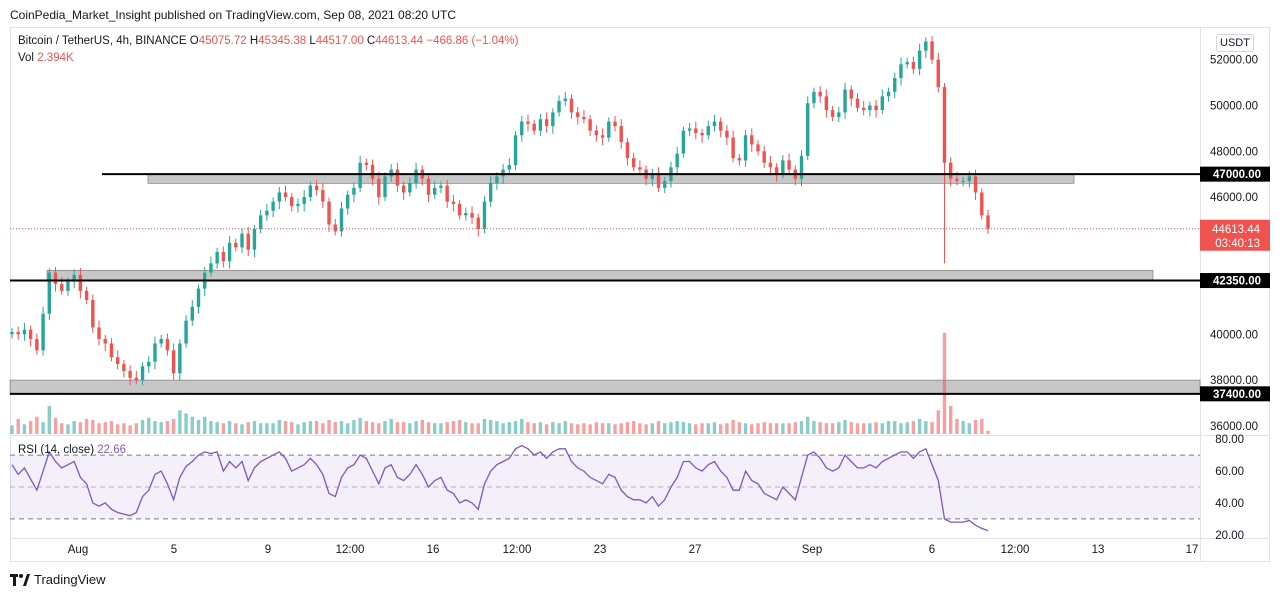  Describe the element at coordinates (55, 58) in the screenshot. I see `volume-value: 2.394K` at that location.